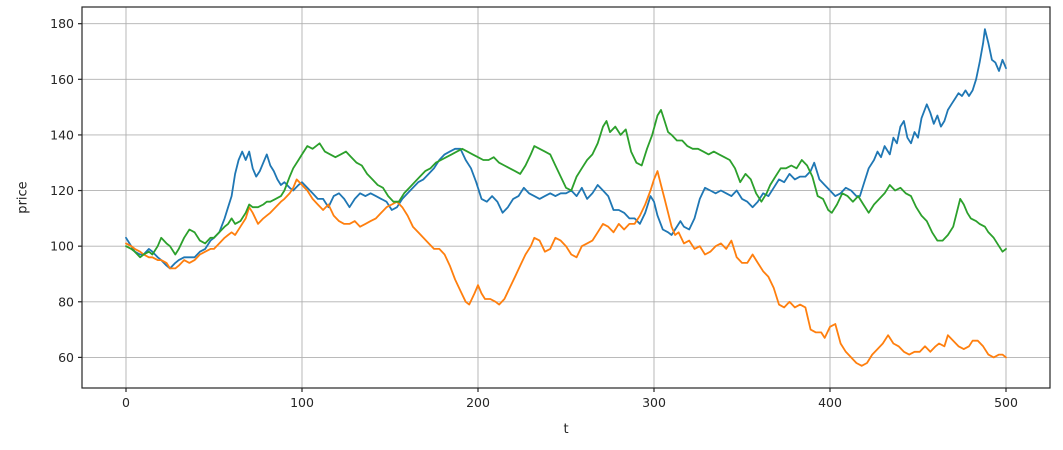 This screenshot has height=450, width=1063. What do you see at coordinates (478, 402) in the screenshot?
I see `x-tick-label: 200` at bounding box center [478, 402].